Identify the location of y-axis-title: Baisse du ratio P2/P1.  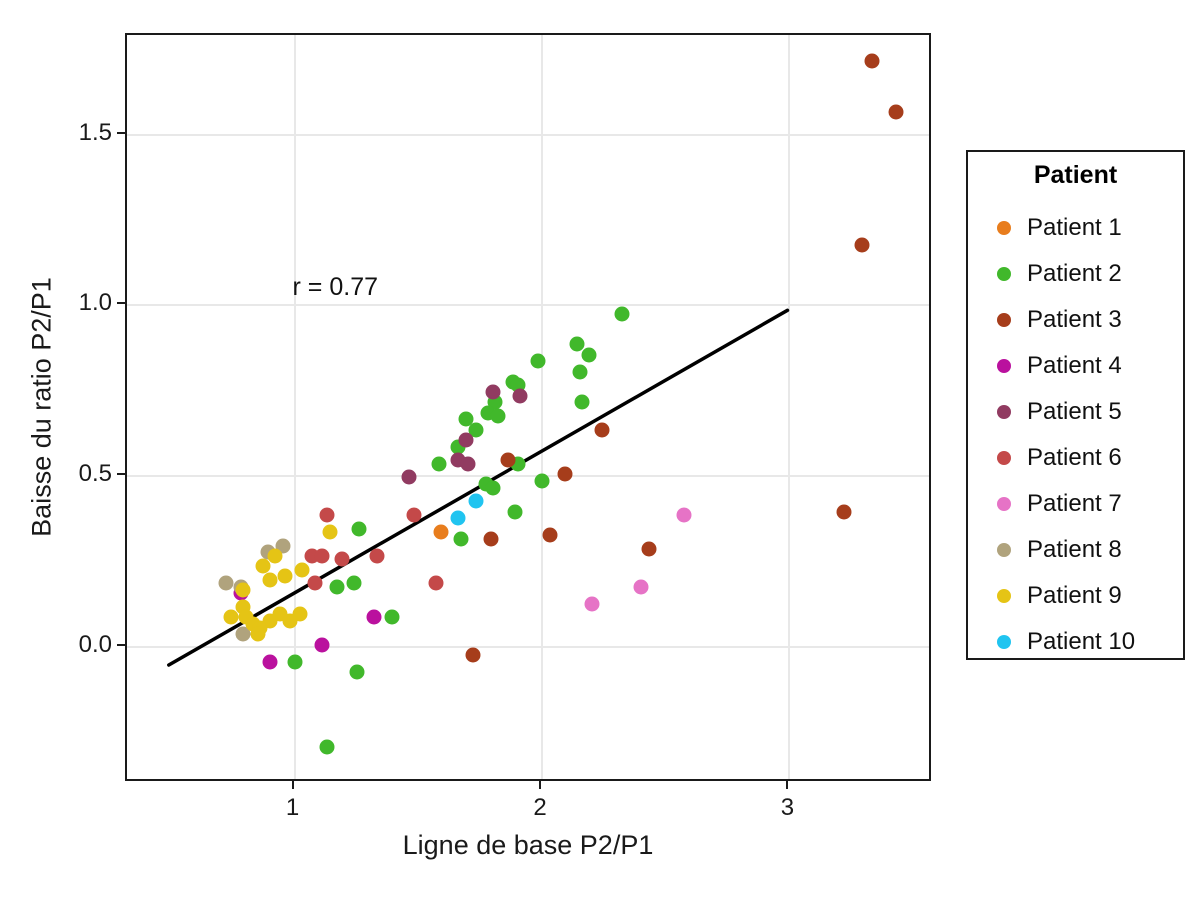
(41, 407).